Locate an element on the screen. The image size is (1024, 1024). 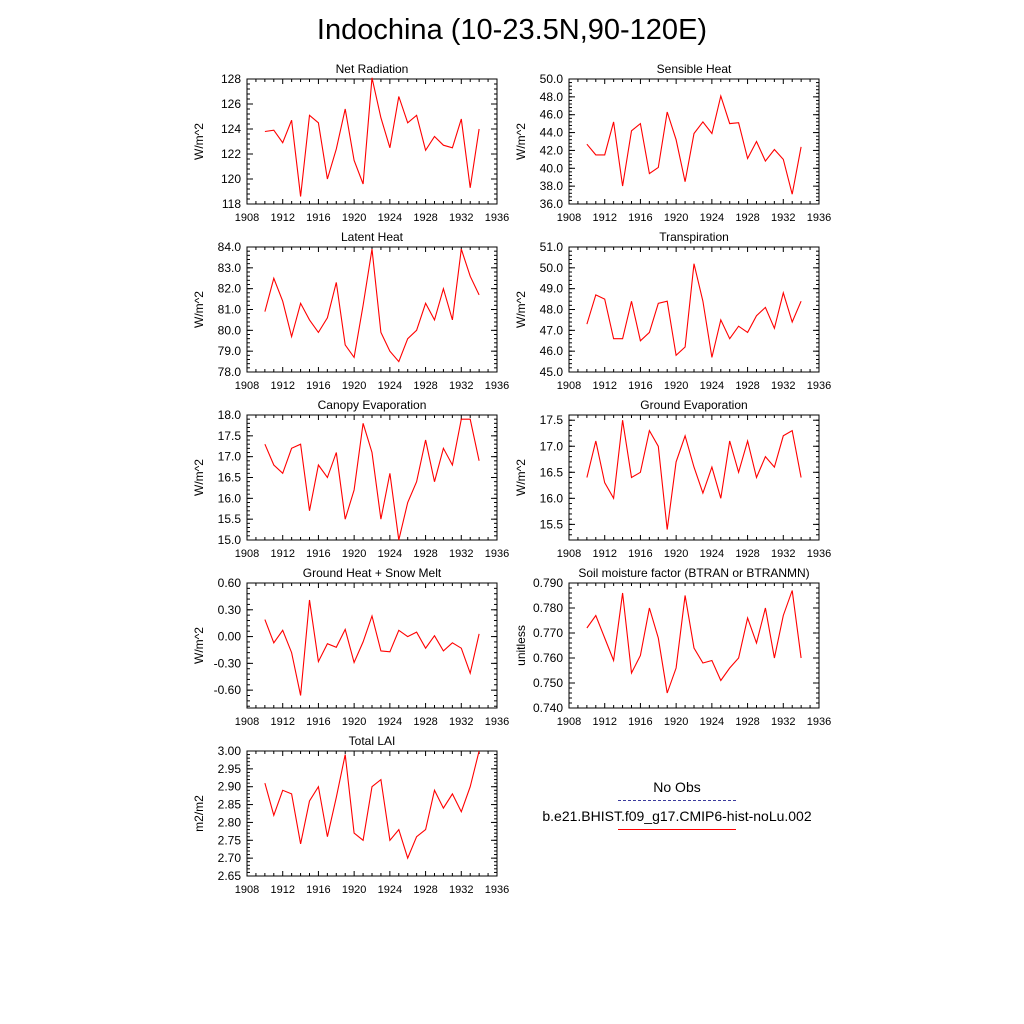
panel-title: Ground Heat + Snow Melt is located at coordinates (372, 573).